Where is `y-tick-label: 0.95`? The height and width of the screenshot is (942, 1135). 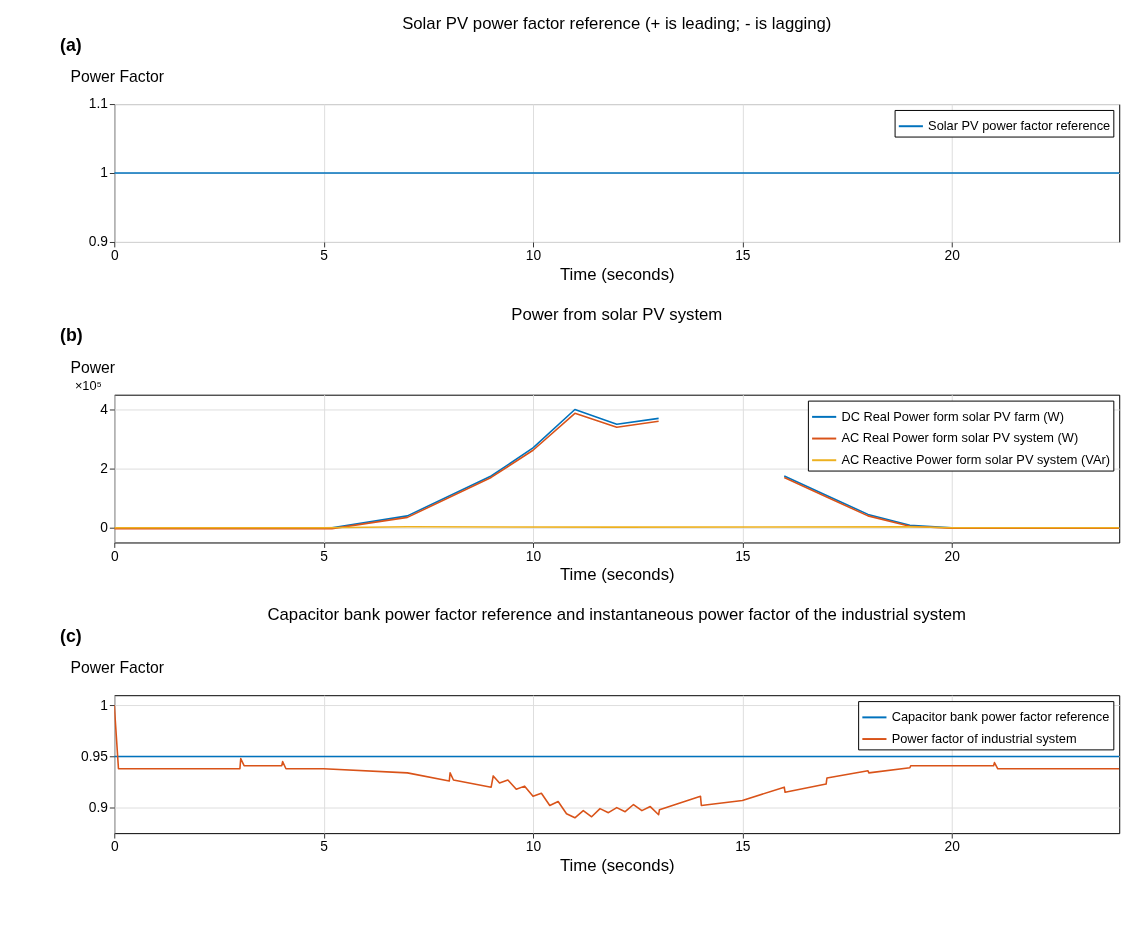
y-tick-label: 0.95 is located at coordinates (95, 756).